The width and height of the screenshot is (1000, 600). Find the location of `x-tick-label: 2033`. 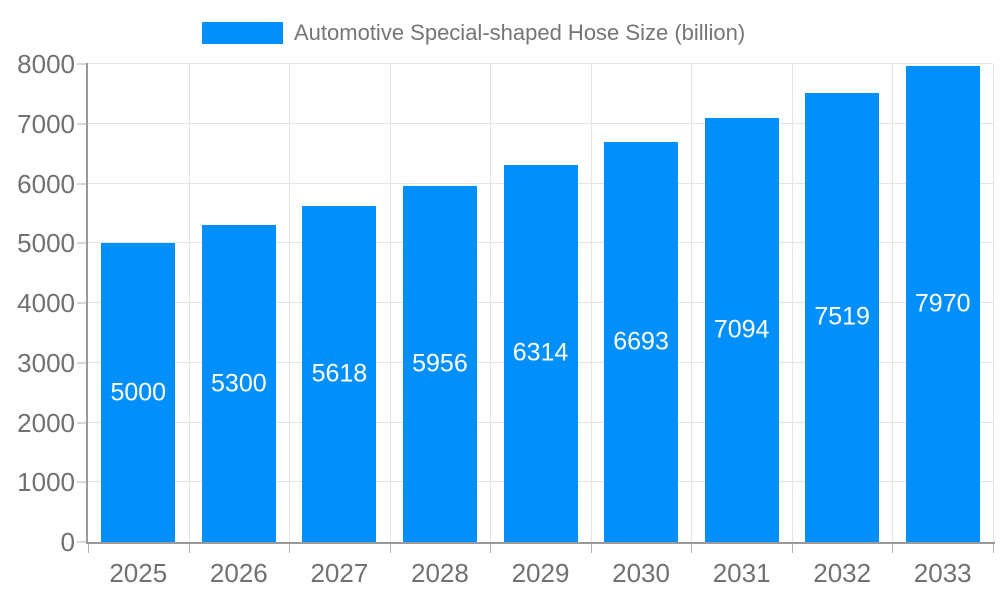

x-tick-label: 2033 is located at coordinates (942, 573).